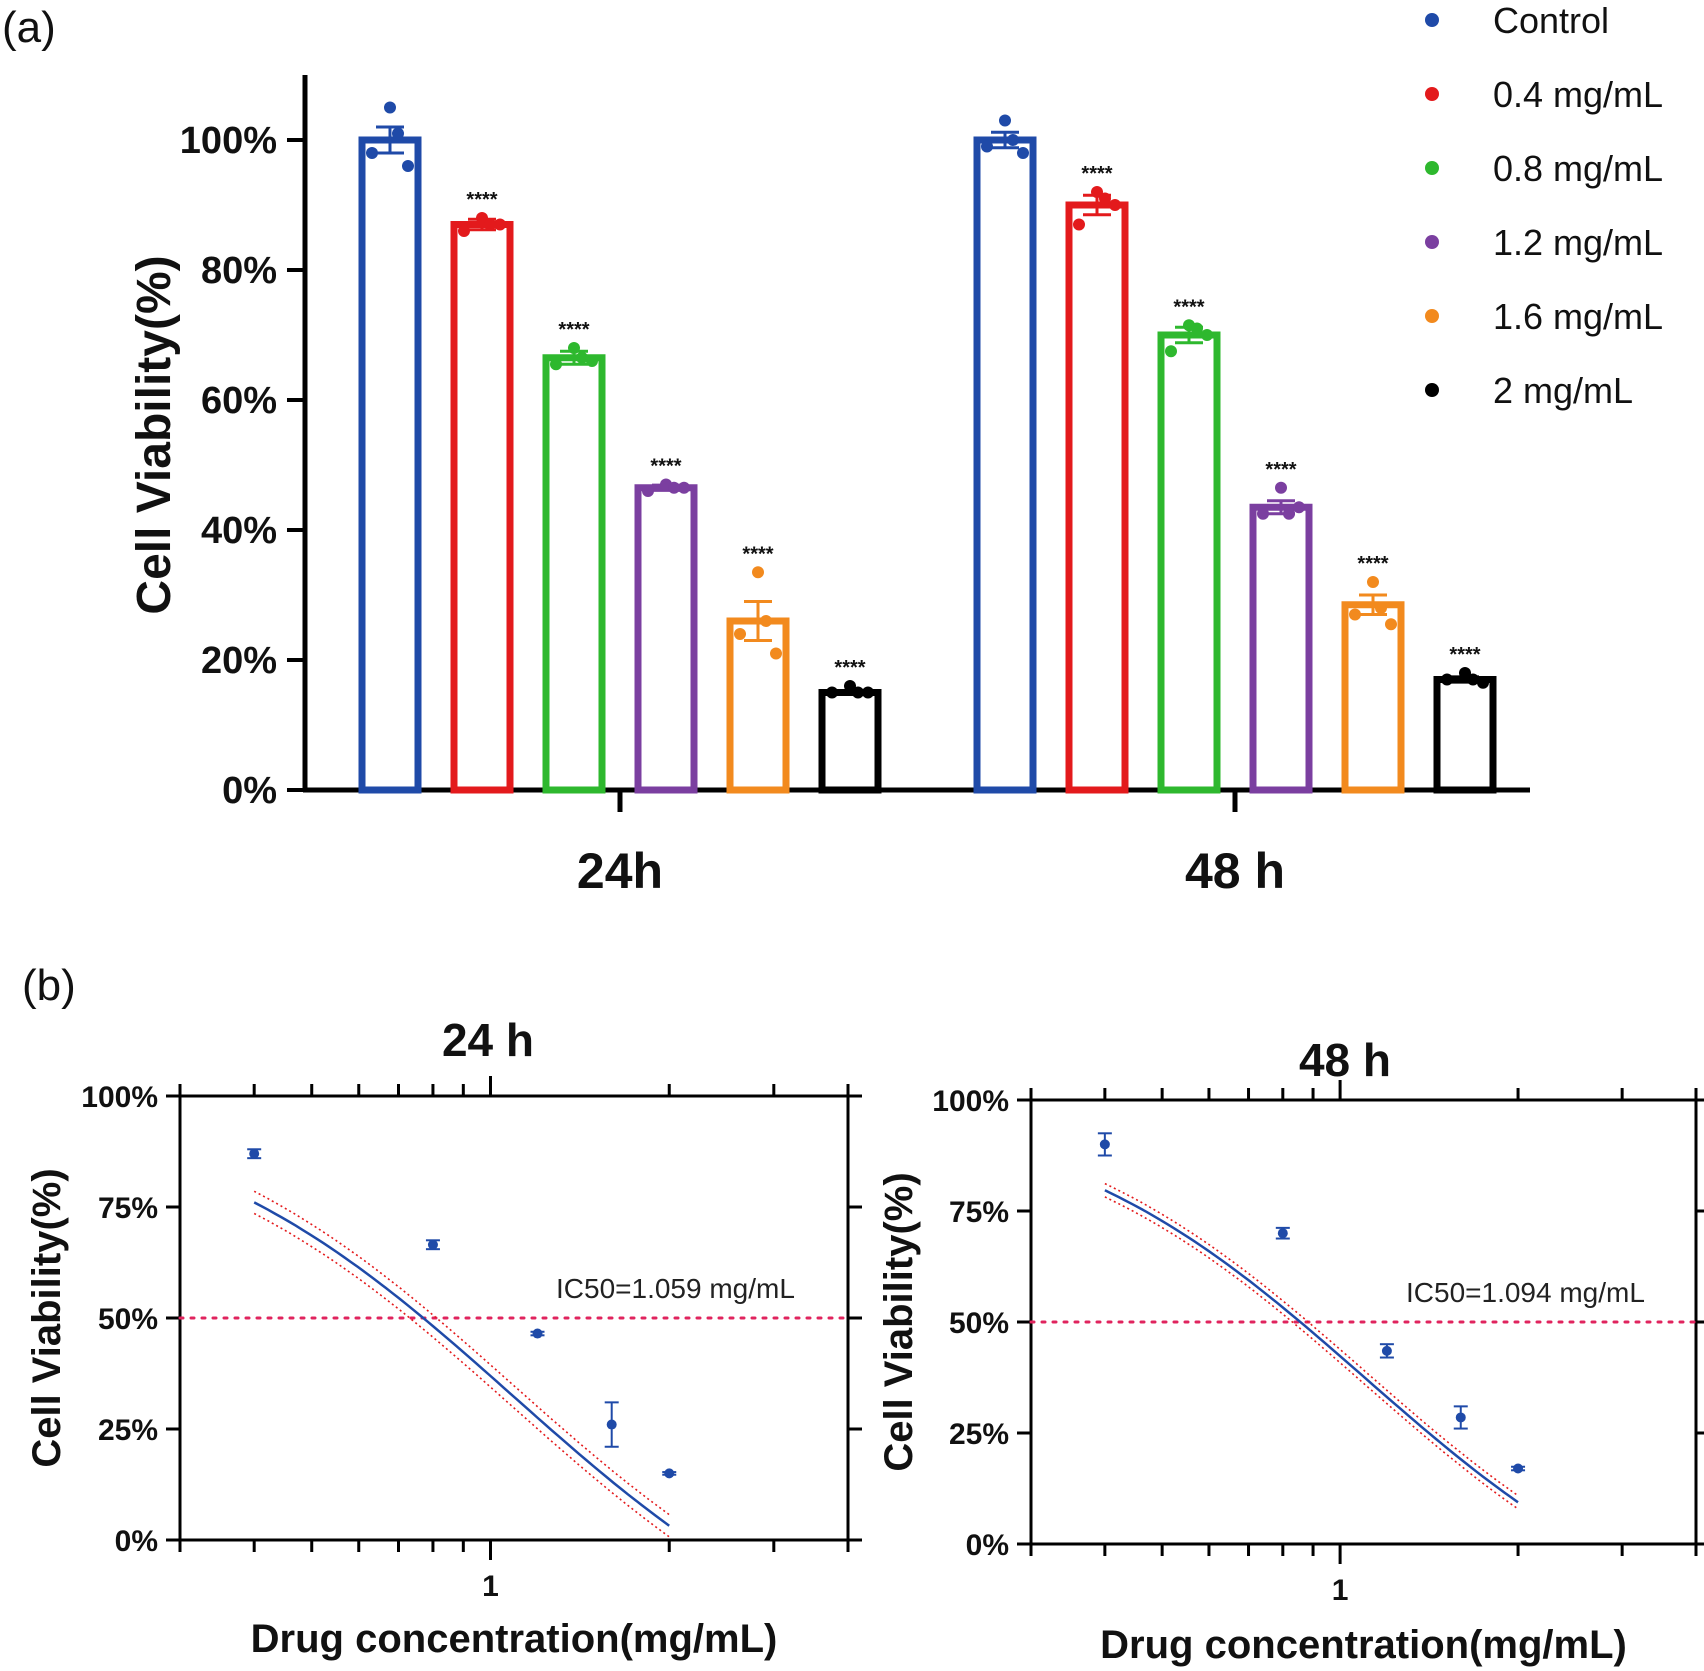 The height and width of the screenshot is (1671, 1704). Describe the element at coordinates (239, 271) in the screenshot. I see `y-tick-label: 80%` at that location.